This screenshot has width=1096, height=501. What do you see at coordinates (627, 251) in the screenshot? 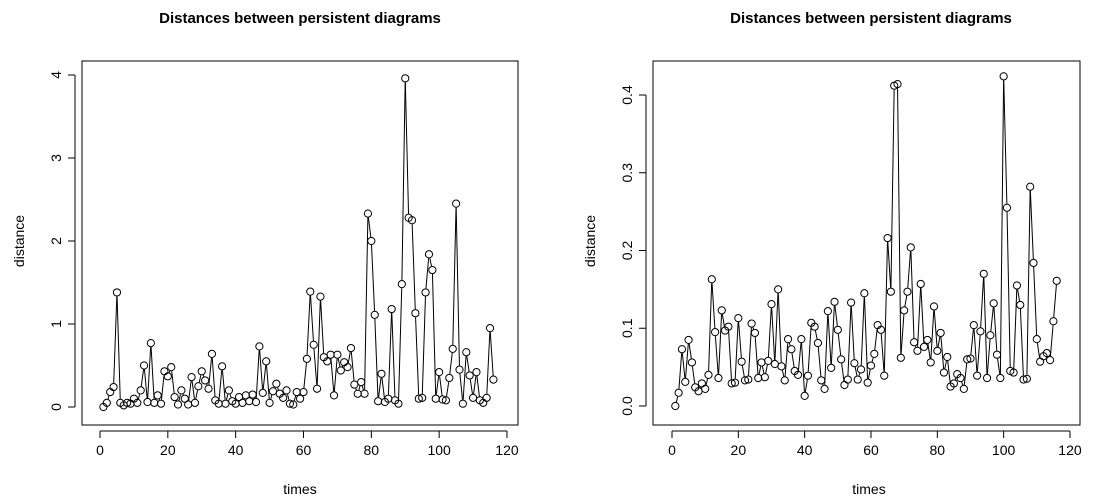
I see `y-tick-label: 0.2` at bounding box center [627, 251].